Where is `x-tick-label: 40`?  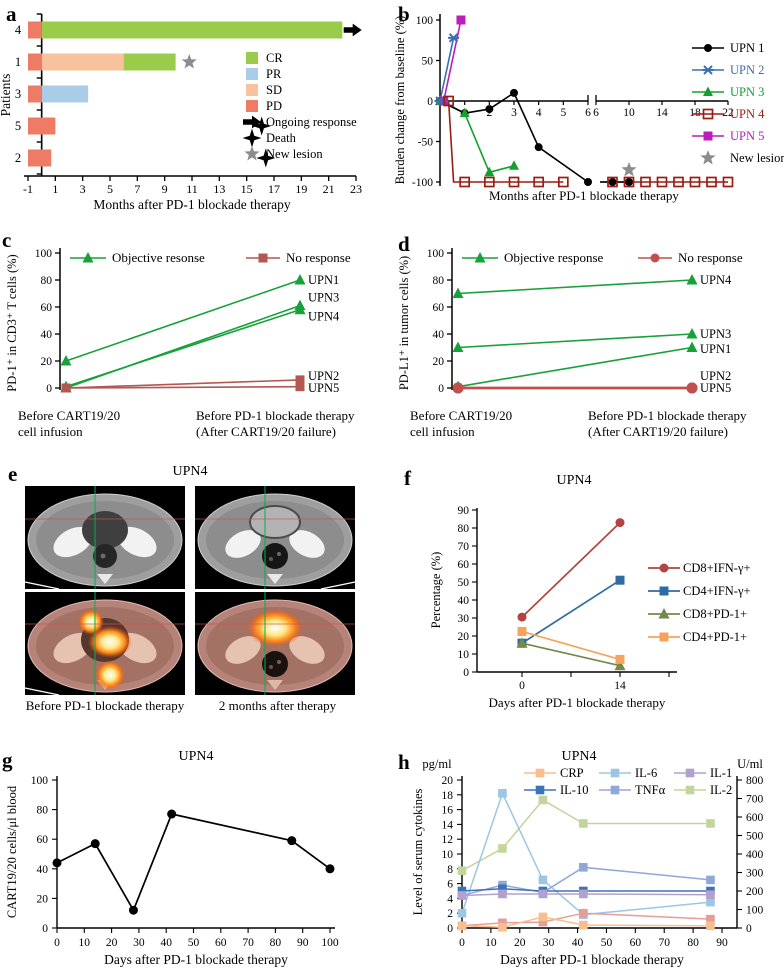
x-tick-label: 40 is located at coordinates (166, 943).